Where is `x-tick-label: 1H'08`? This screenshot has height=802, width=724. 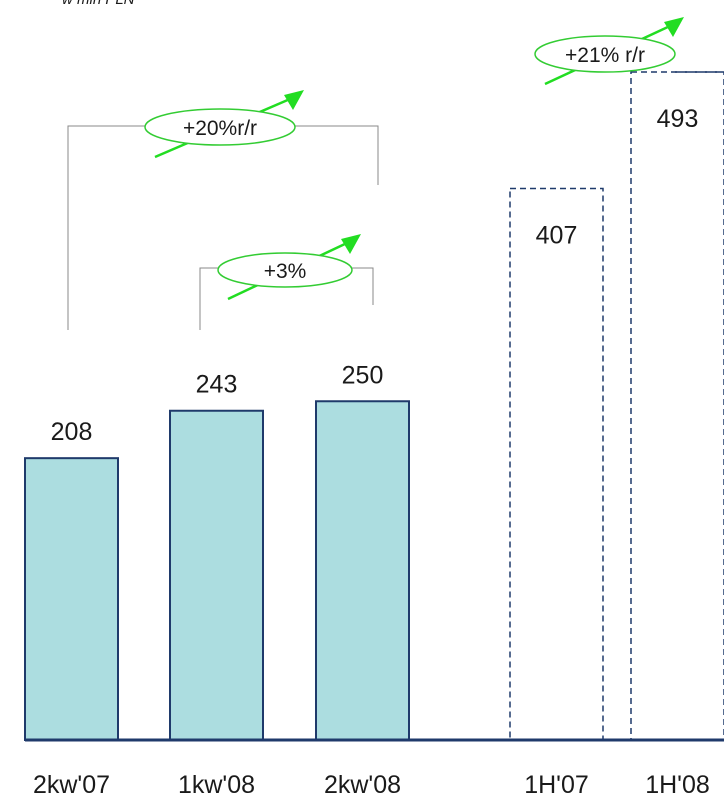 x-tick-label: 1H'08 is located at coordinates (677, 785).